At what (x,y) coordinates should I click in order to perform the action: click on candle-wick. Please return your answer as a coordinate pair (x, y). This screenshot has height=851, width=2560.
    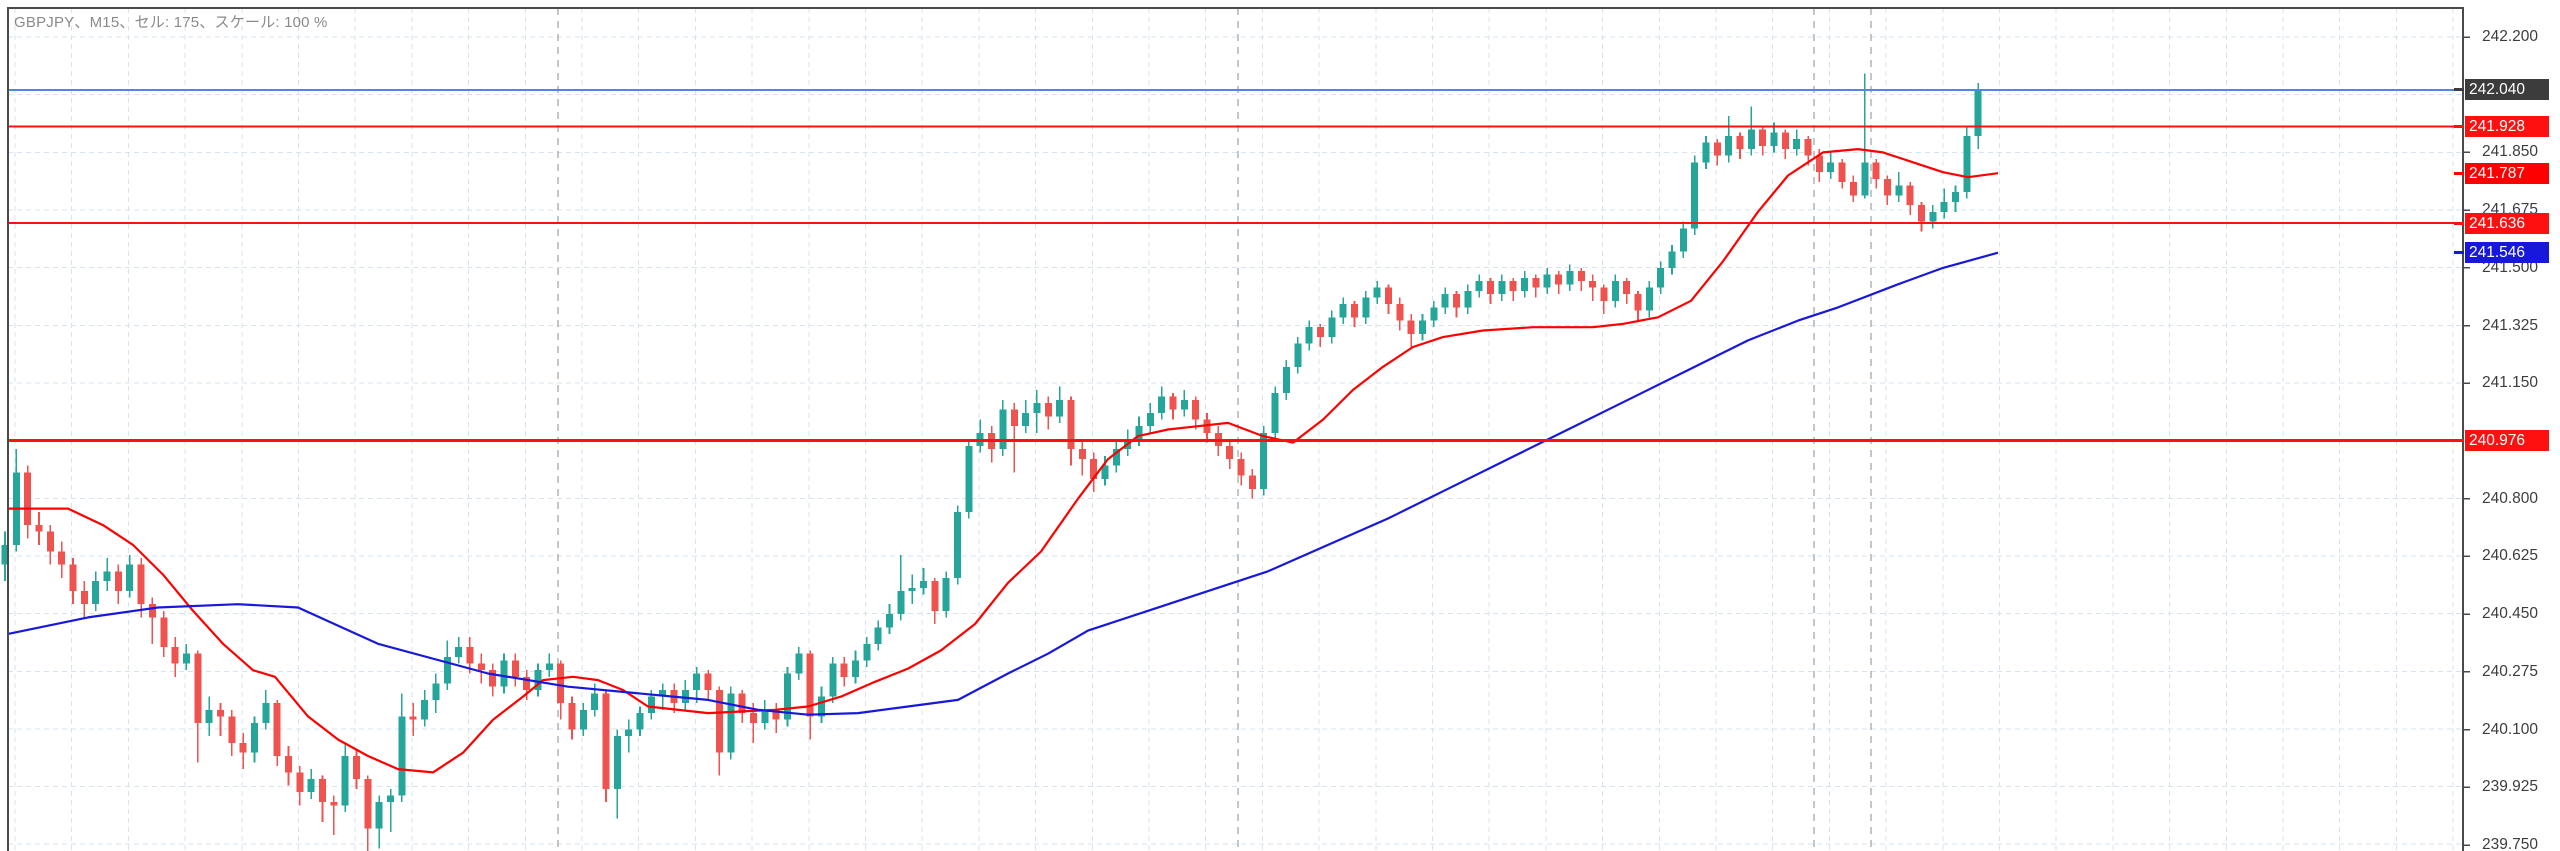
    Looking at the image, I should click on (1864, 136).